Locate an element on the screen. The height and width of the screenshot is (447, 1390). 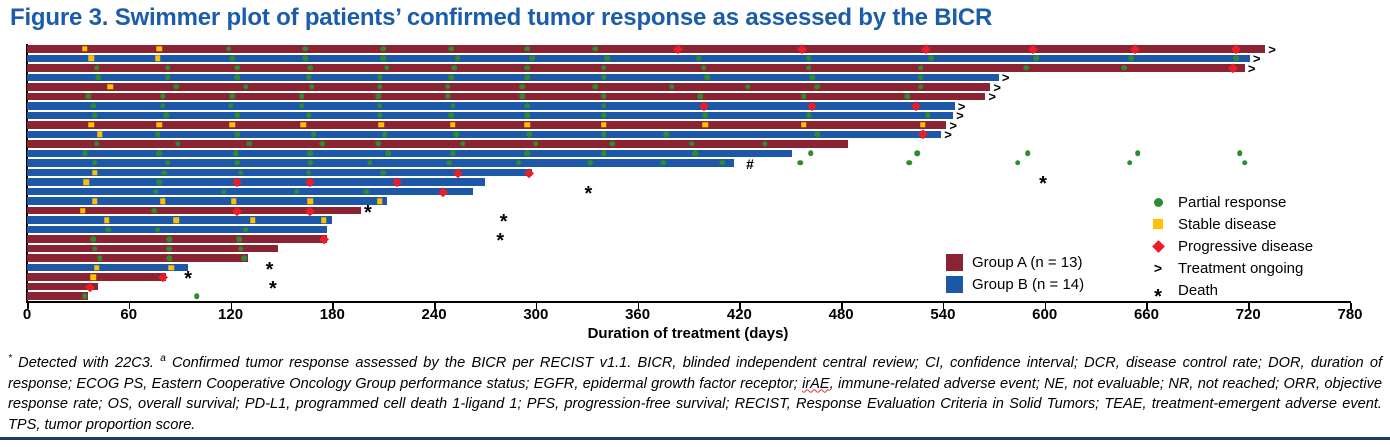
diamond-icon is located at coordinates (1158, 246).